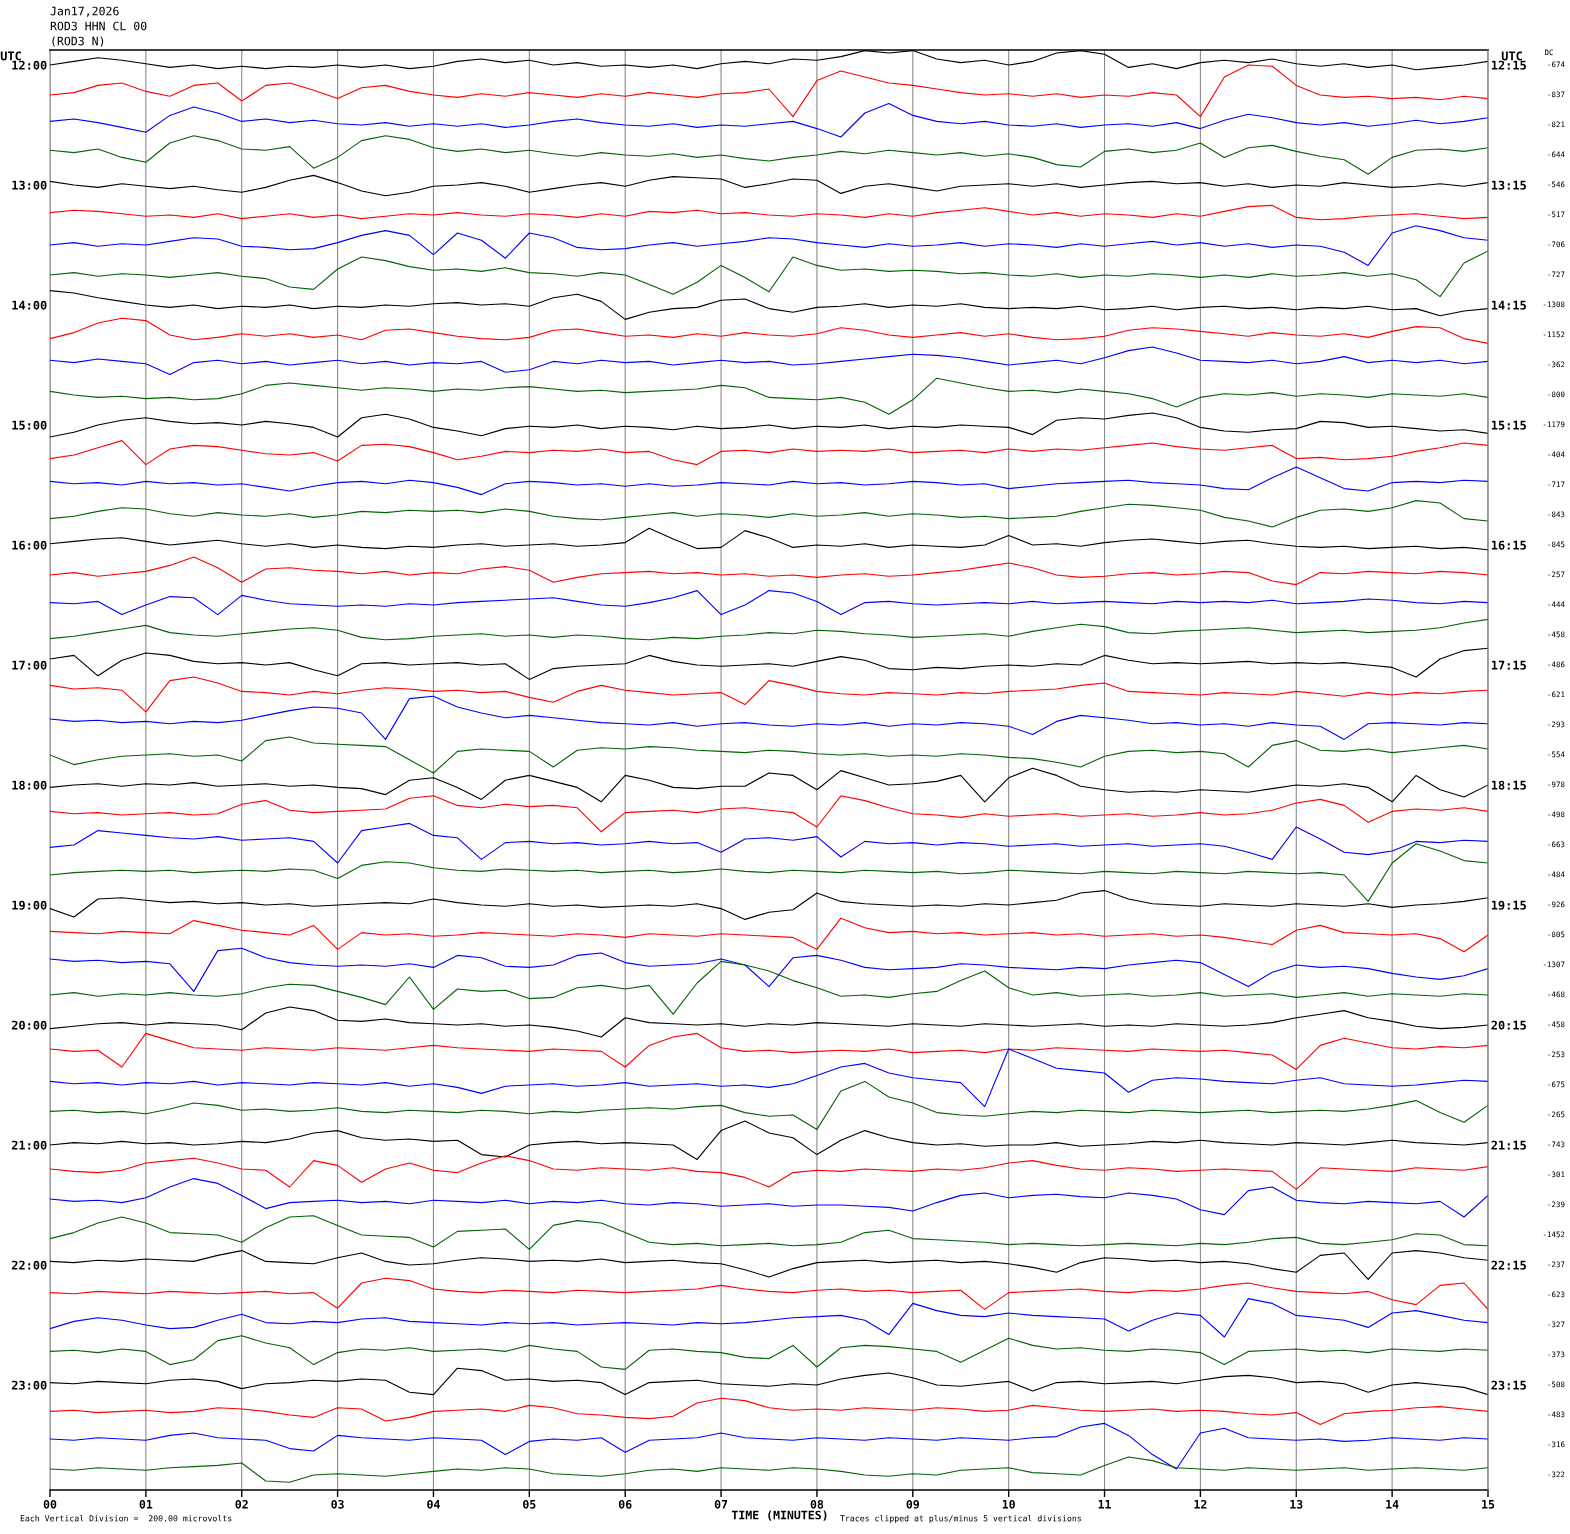 The image size is (1570, 1534). Describe the element at coordinates (1508, 305) in the screenshot. I see `y2-tick-label: 14:15` at that location.